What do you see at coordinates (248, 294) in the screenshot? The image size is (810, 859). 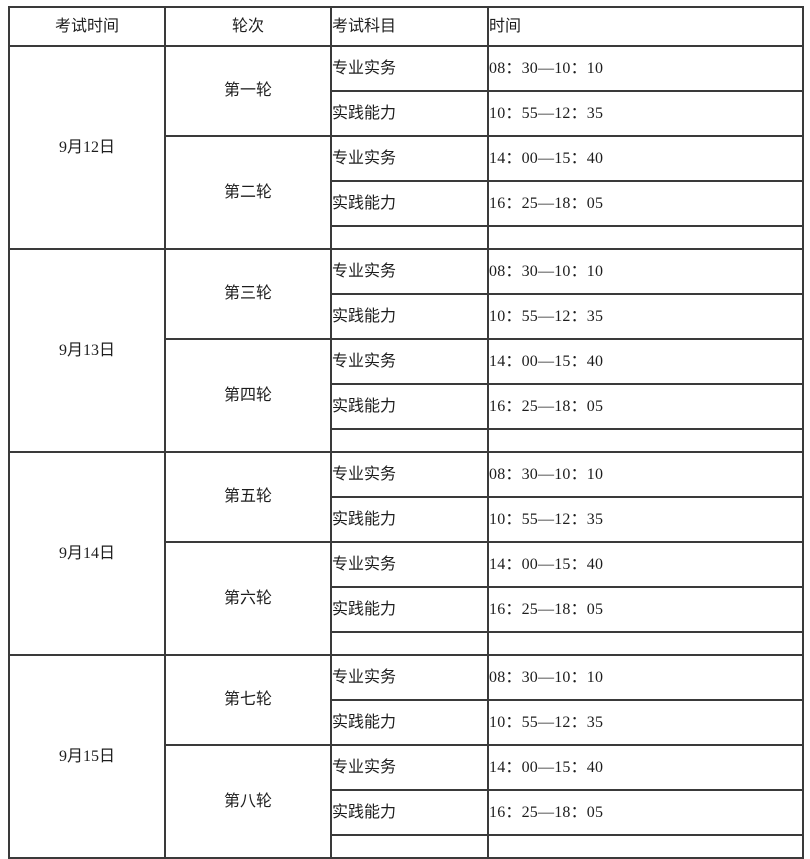 I see `exam-round-cell: 第三轮` at bounding box center [248, 294].